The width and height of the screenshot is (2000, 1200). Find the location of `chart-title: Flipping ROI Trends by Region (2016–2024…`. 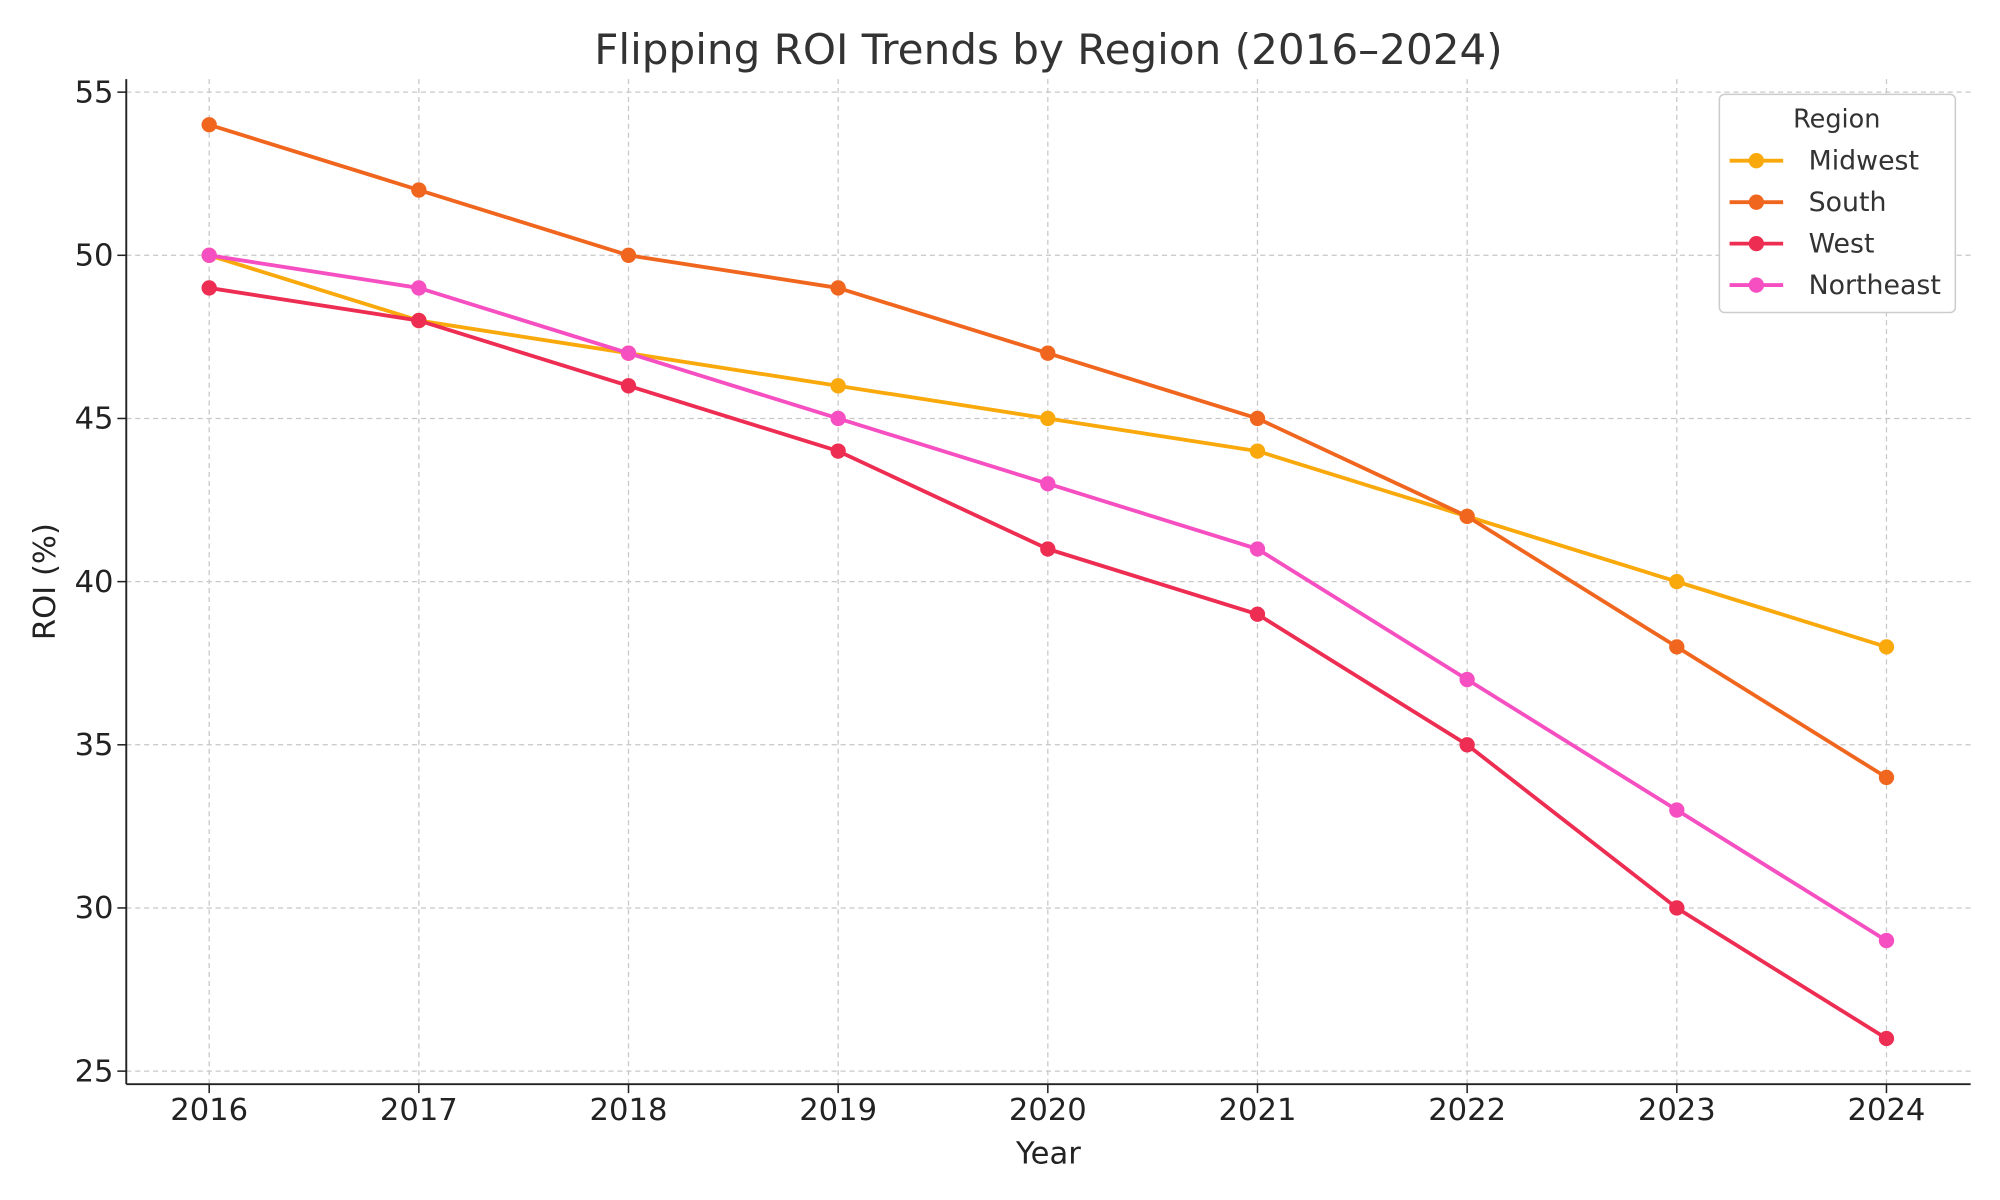

chart-title: Flipping ROI Trends by Region (2016–2024… is located at coordinates (1048, 49).